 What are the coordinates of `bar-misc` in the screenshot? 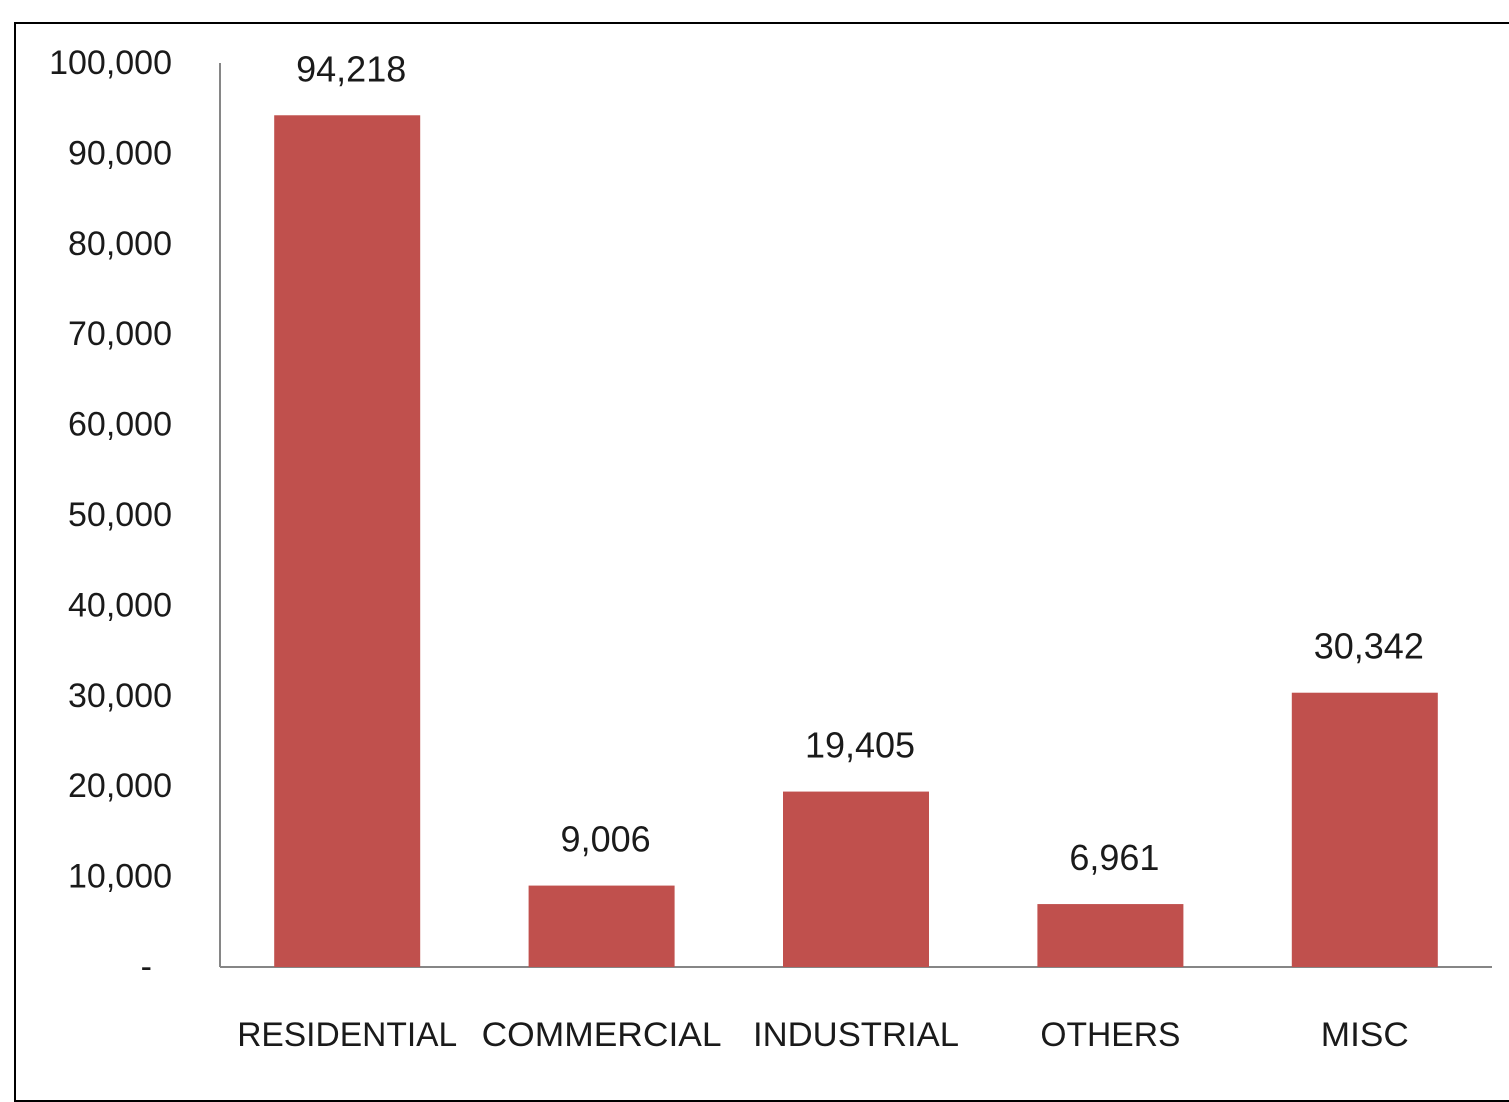 It's located at (1364, 829).